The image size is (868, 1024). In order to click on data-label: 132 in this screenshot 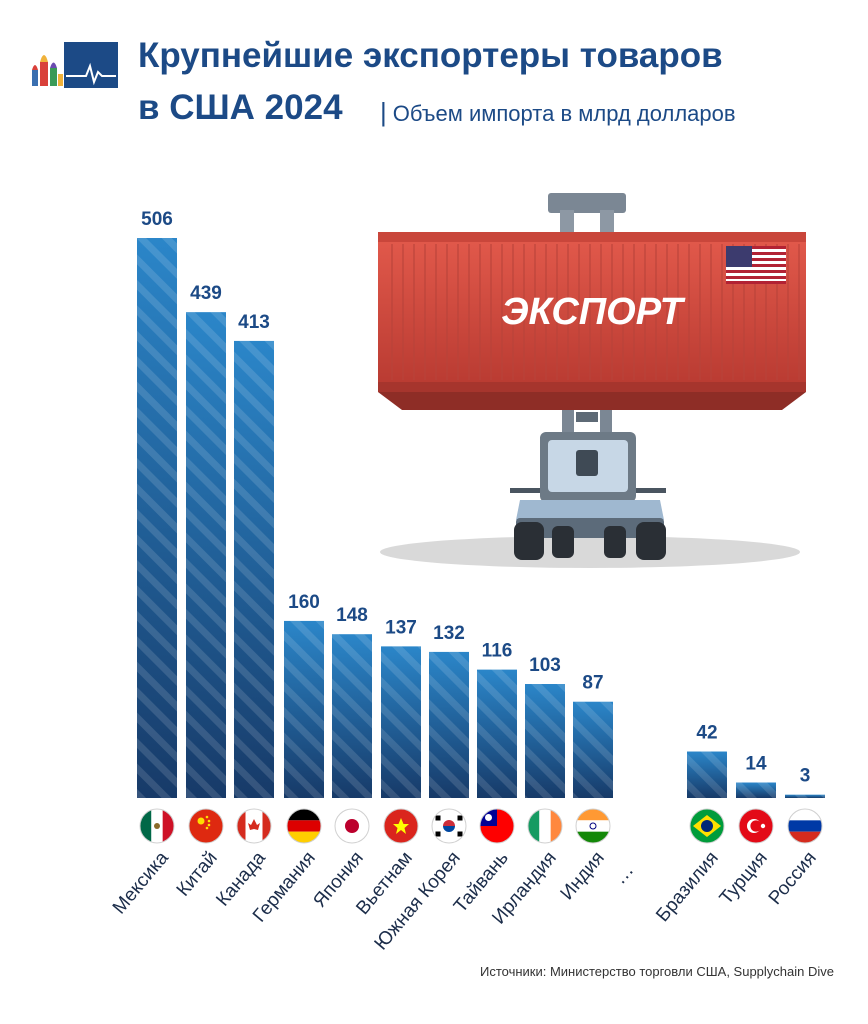, I will do `click(449, 633)`.